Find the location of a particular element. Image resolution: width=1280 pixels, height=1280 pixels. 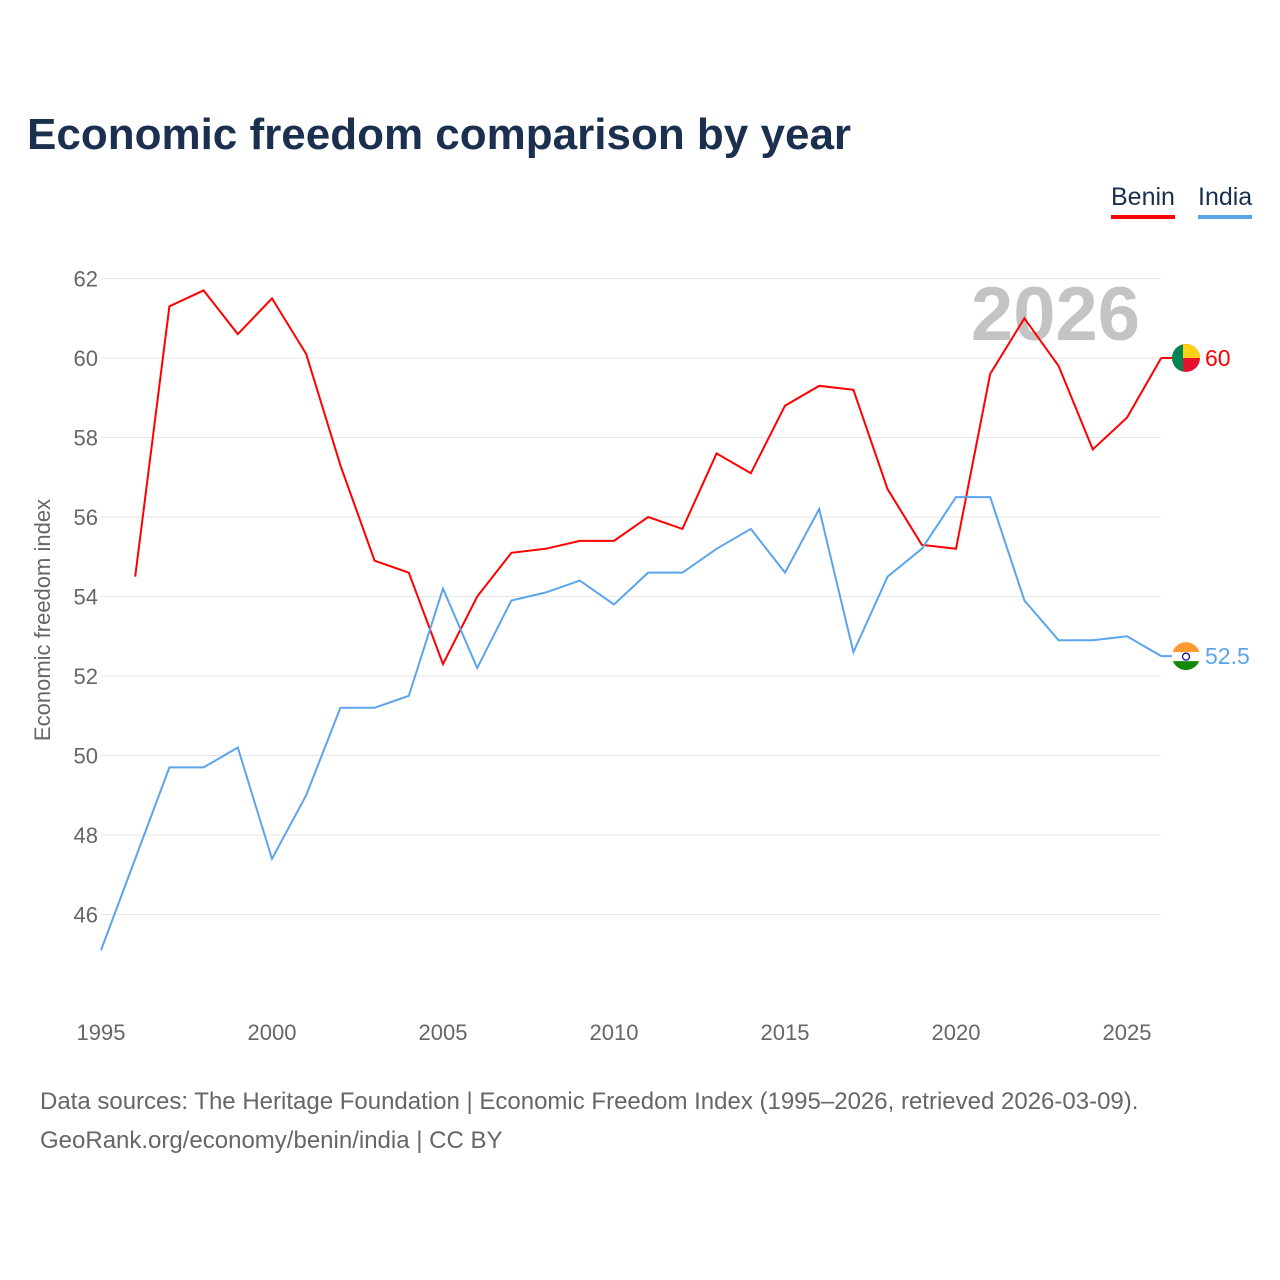

flag-icon-india is located at coordinates (1186, 656).